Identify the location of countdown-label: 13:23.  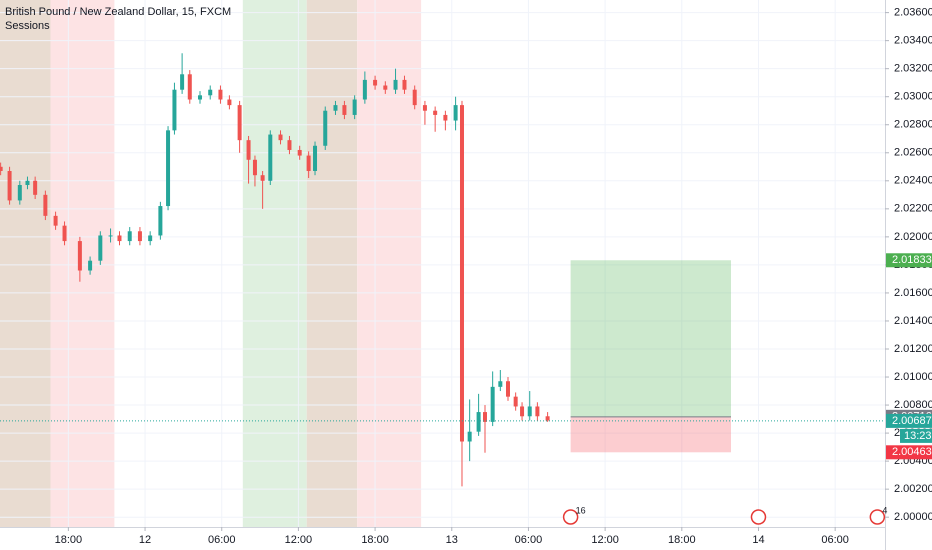
(918, 436).